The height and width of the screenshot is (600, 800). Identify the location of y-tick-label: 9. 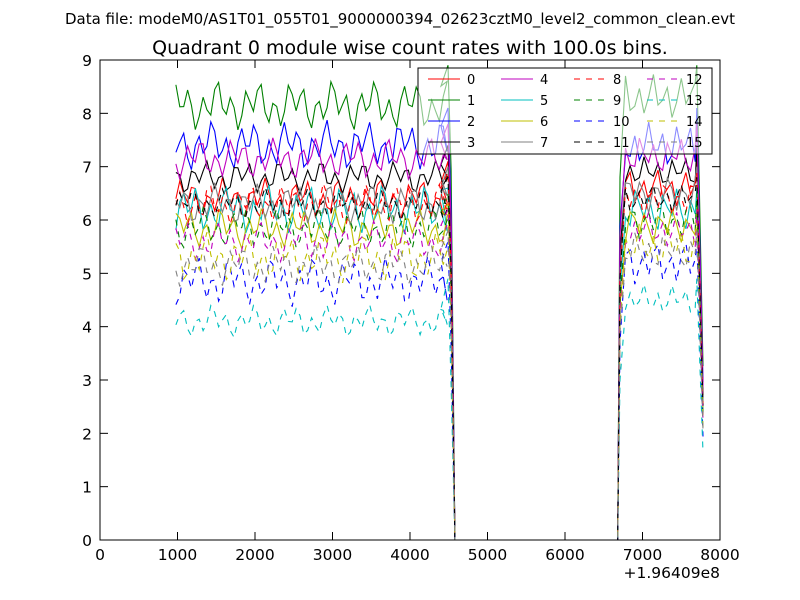
(87, 61).